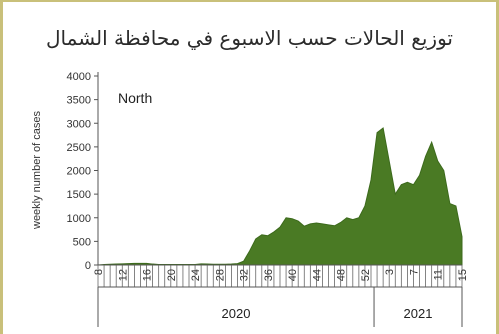 This screenshot has width=499, height=334. What do you see at coordinates (79, 172) in the screenshot?
I see `y-tick-label: 2000` at bounding box center [79, 172].